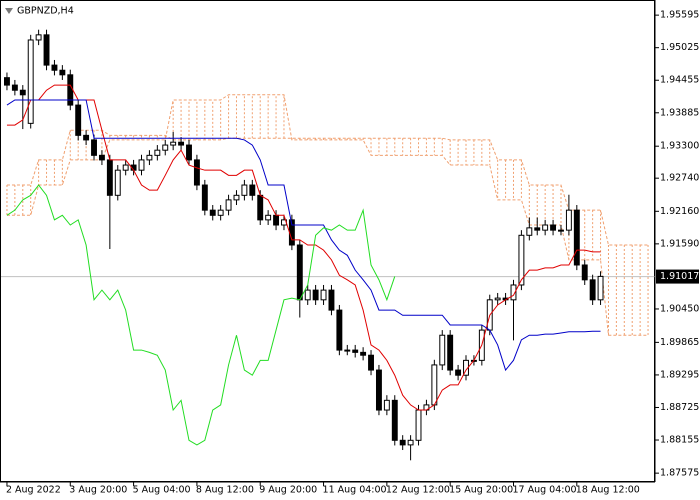 This screenshot has height=500, width=700. What do you see at coordinates (355, 490) in the screenshot?
I see `x-tick-label: 11 Aug 04:00` at bounding box center [355, 490].